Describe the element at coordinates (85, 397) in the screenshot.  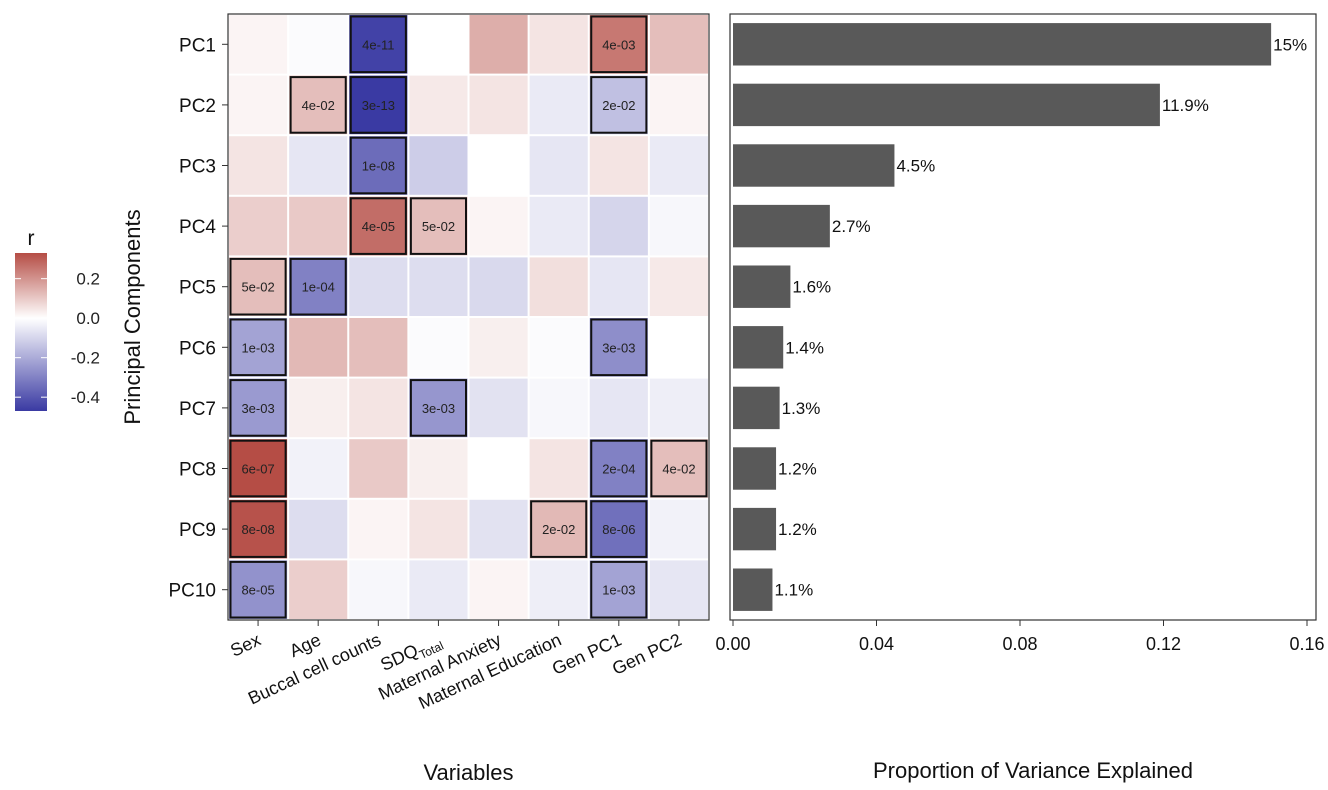
I see `legend-tick-label: -0.4` at that location.